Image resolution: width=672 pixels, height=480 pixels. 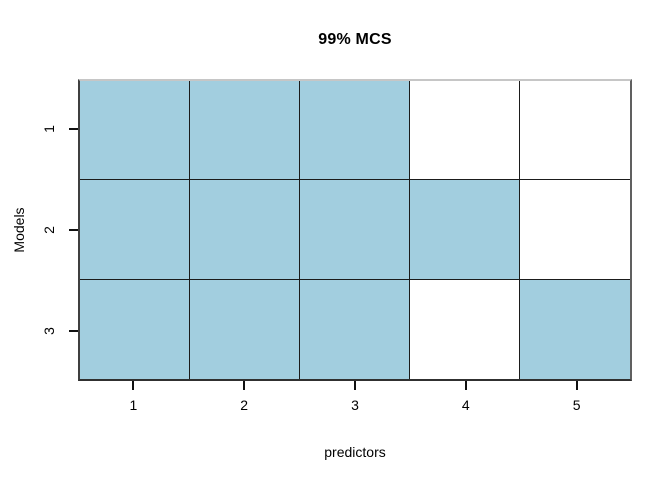 What do you see at coordinates (49, 330) in the screenshot?
I see `y-tick-label: 3` at bounding box center [49, 330].